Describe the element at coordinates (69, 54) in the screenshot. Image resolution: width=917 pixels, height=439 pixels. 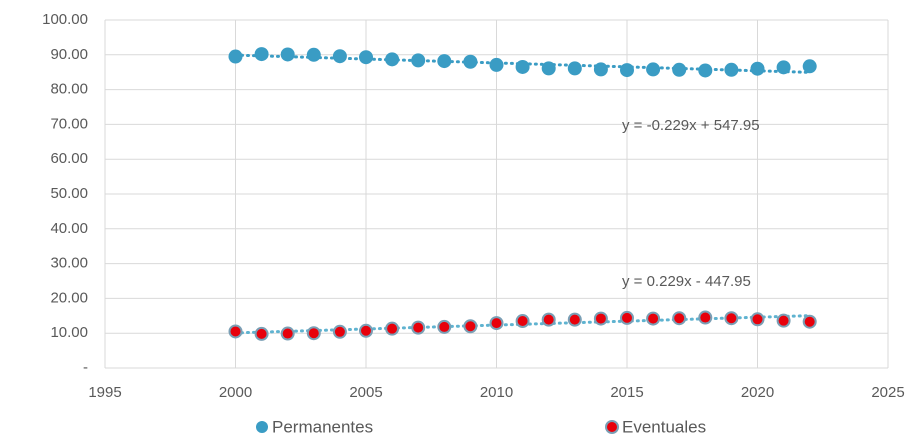
I see `y-tick-label: 90.00` at that location.